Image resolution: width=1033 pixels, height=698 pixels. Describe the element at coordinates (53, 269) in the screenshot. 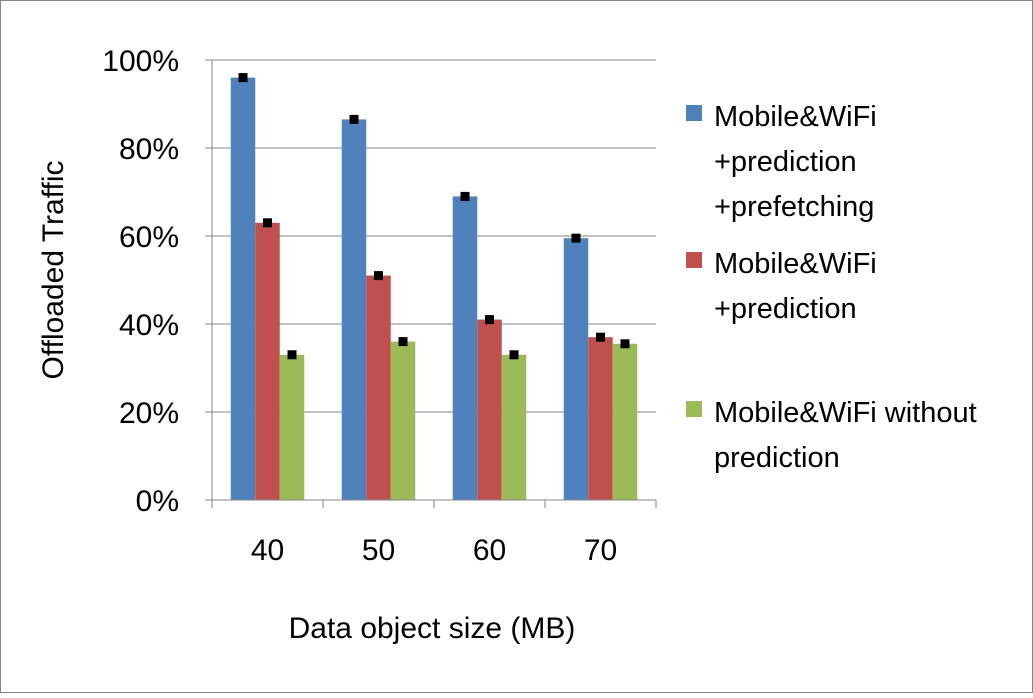

I see `y-axis-title: Offloaded Traffic` at that location.